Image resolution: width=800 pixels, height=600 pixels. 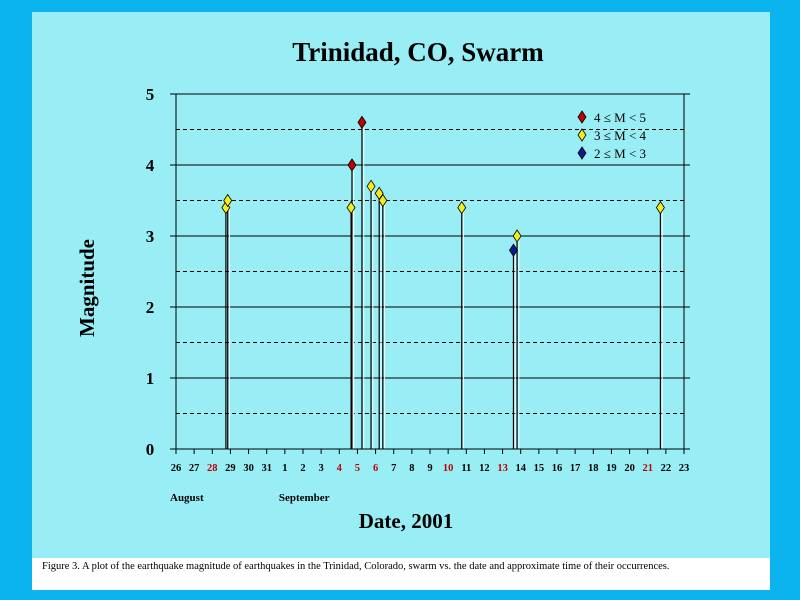 I want to click on y-tick-label: 3, so click(x=150, y=236).